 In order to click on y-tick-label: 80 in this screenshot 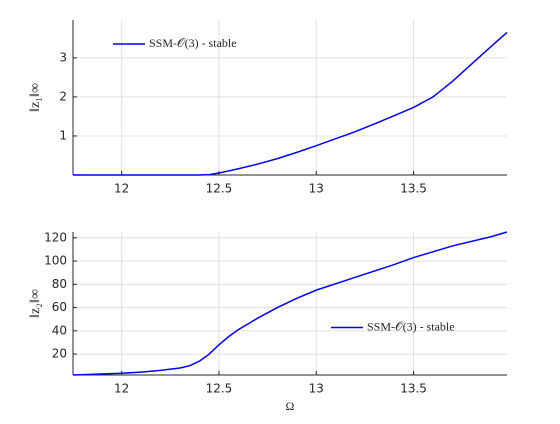, I will do `click(59, 284)`.